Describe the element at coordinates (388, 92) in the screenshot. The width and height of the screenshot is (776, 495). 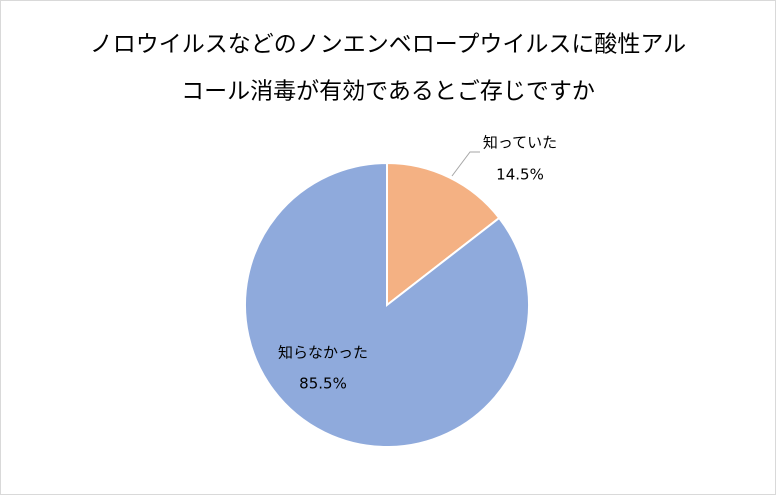
I see `chart-title: コール消毒が有効であるとご存じですか` at that location.